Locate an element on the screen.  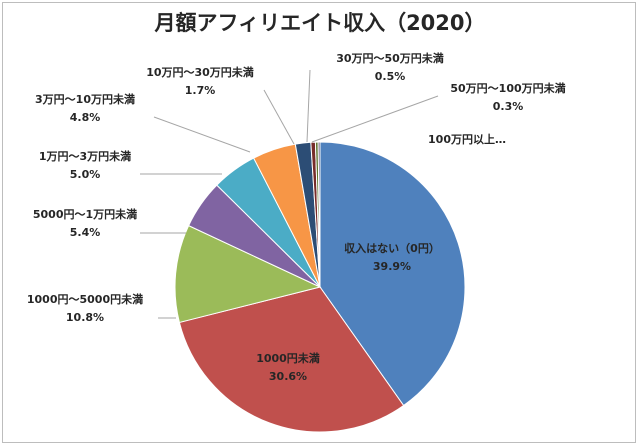
slice-label: 30万円～50万円未満 is located at coordinates (390, 58).